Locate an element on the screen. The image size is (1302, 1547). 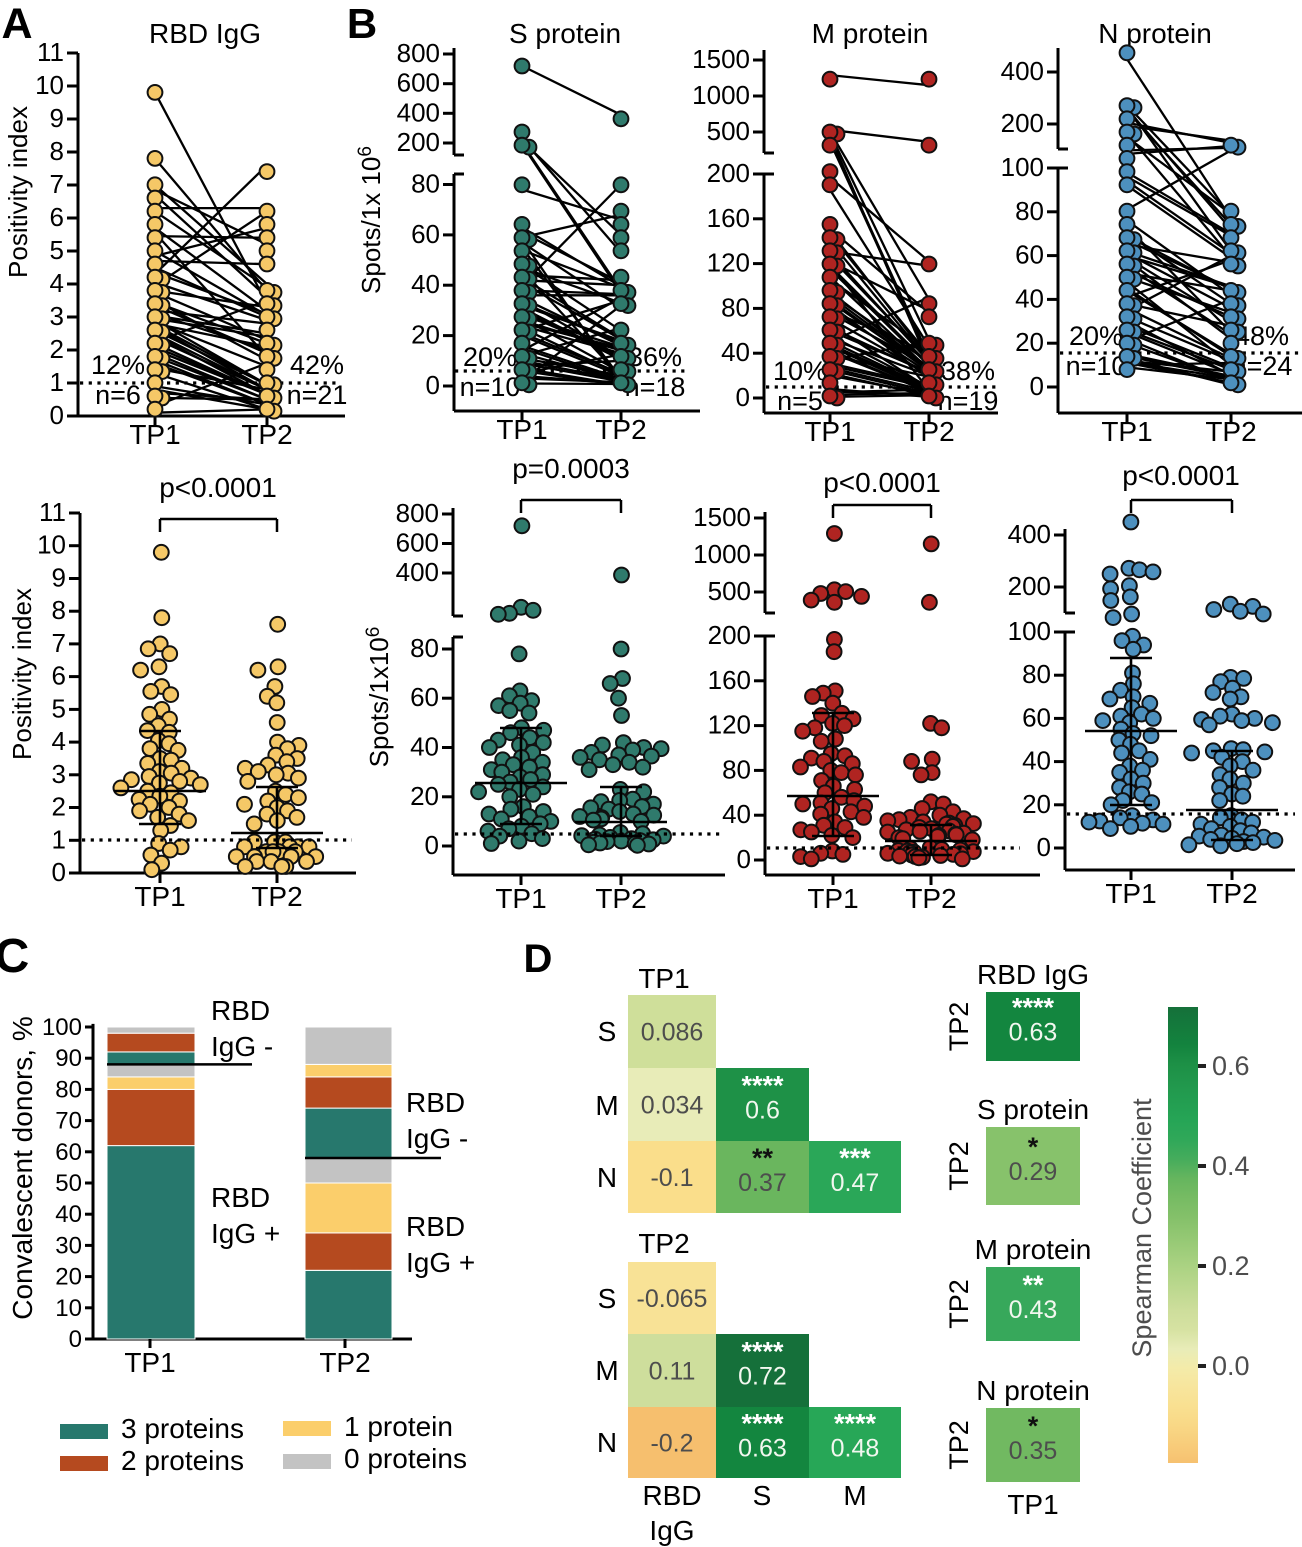
svg-text: 0.4 is located at coordinates (1231, 1166).